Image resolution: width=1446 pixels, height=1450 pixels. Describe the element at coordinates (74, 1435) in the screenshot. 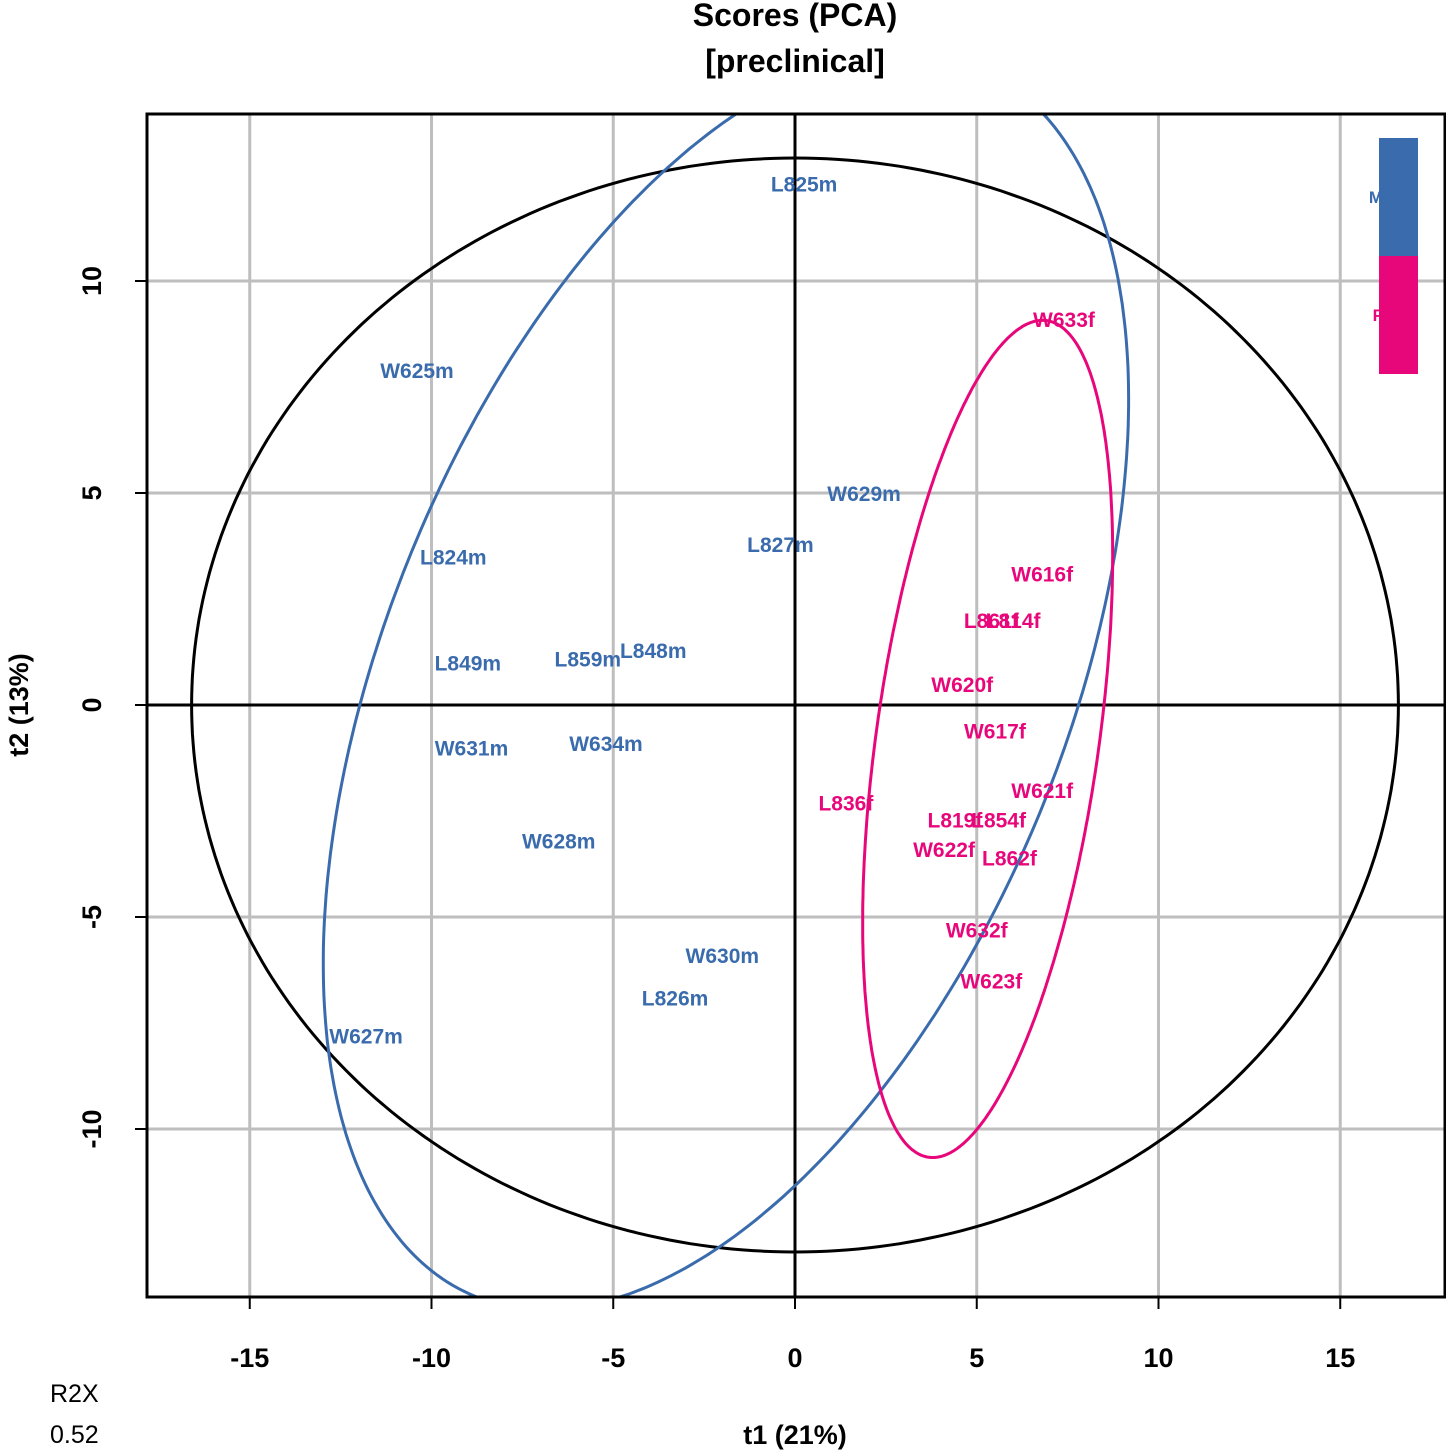

I see `r2x-value: 0.52` at that location.